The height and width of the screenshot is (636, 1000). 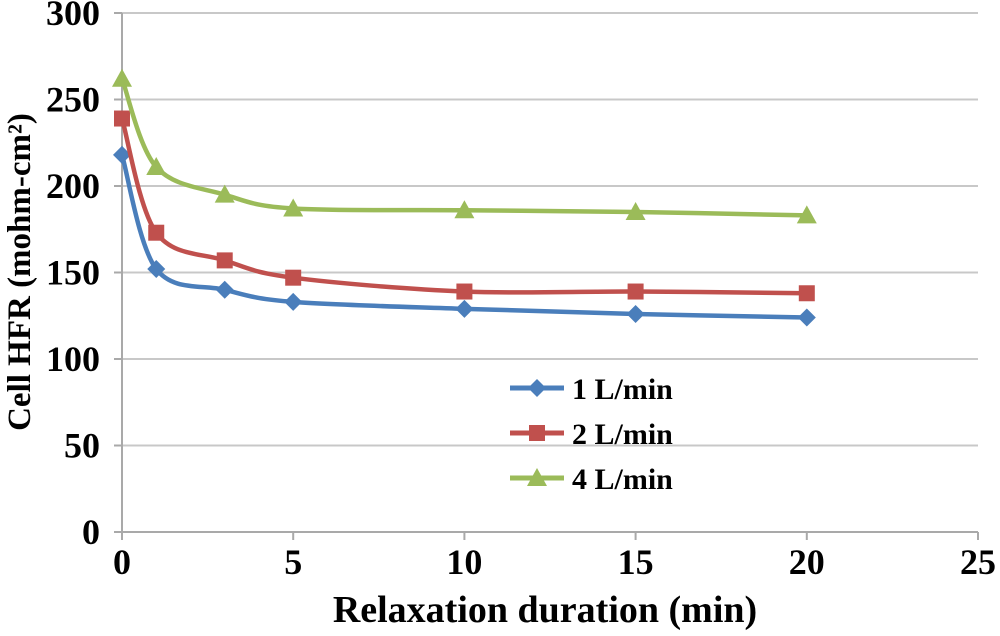 What do you see at coordinates (73, 359) in the screenshot?
I see `y-tick-label: 100` at bounding box center [73, 359].